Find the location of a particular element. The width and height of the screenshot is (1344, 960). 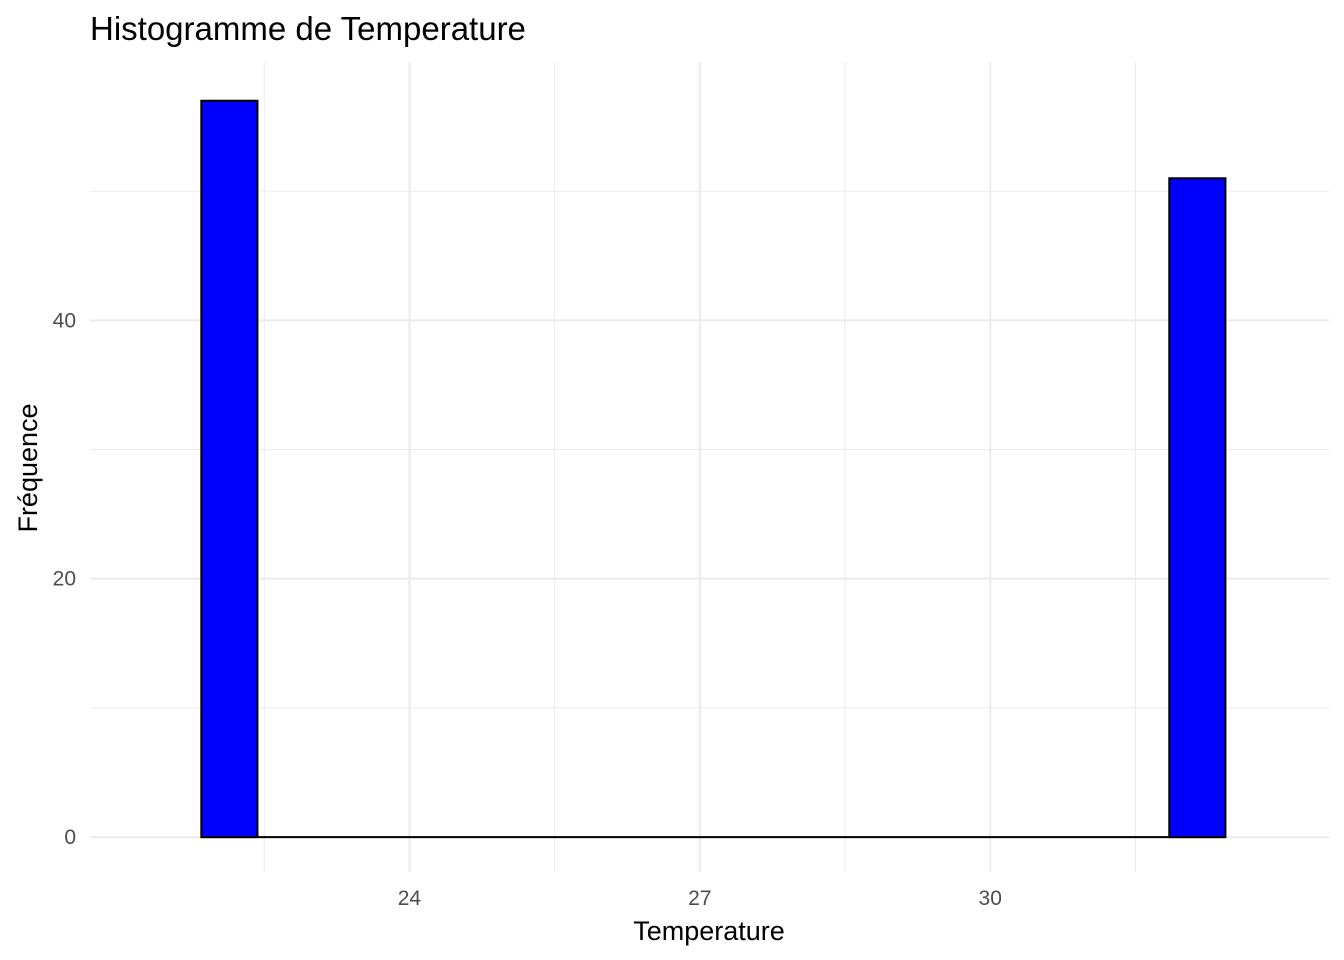

y-tick-label: 20 is located at coordinates (64, 579).